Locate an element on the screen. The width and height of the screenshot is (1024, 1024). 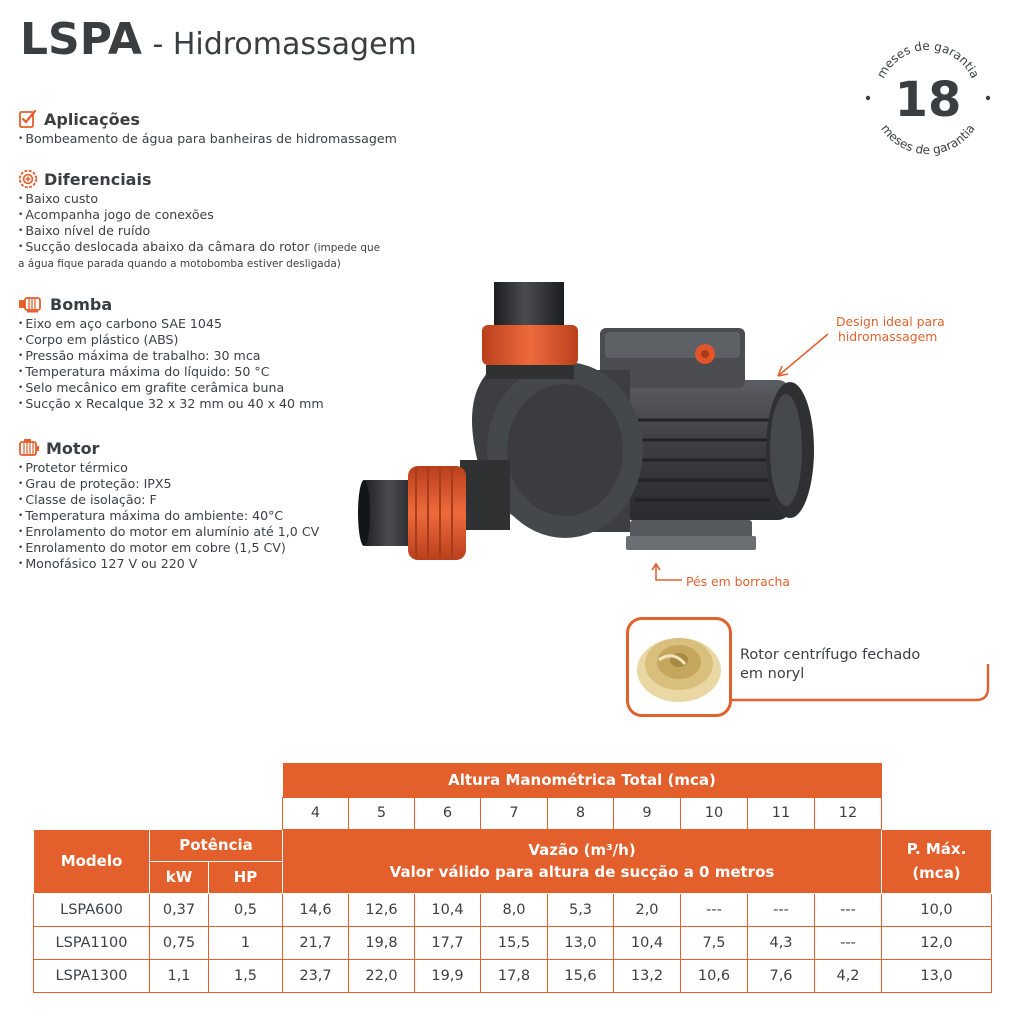
flow-cell: 17,7 is located at coordinates (447, 942).